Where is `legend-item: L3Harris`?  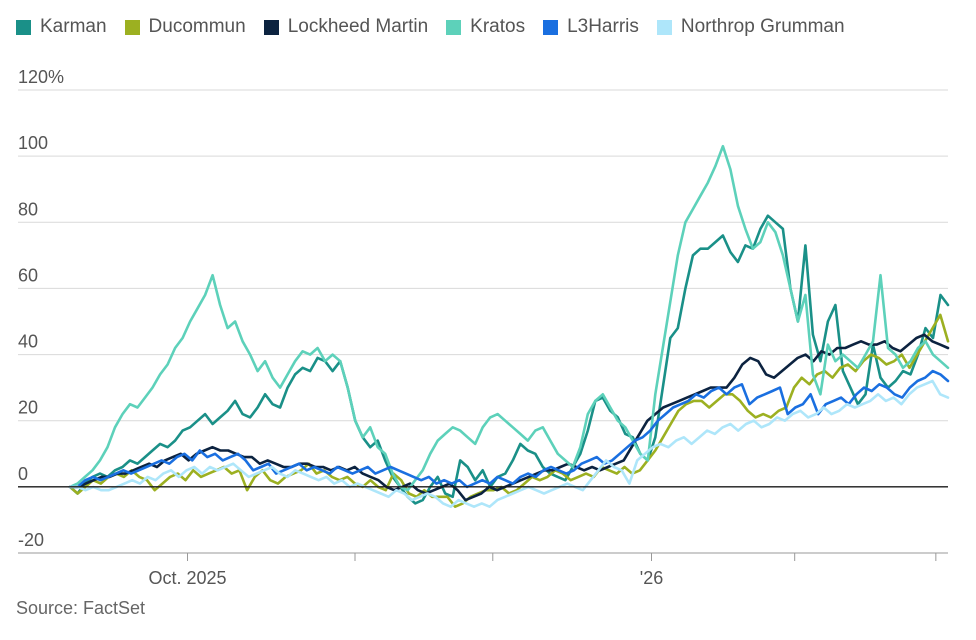
legend-item: L3Harris is located at coordinates (591, 27).